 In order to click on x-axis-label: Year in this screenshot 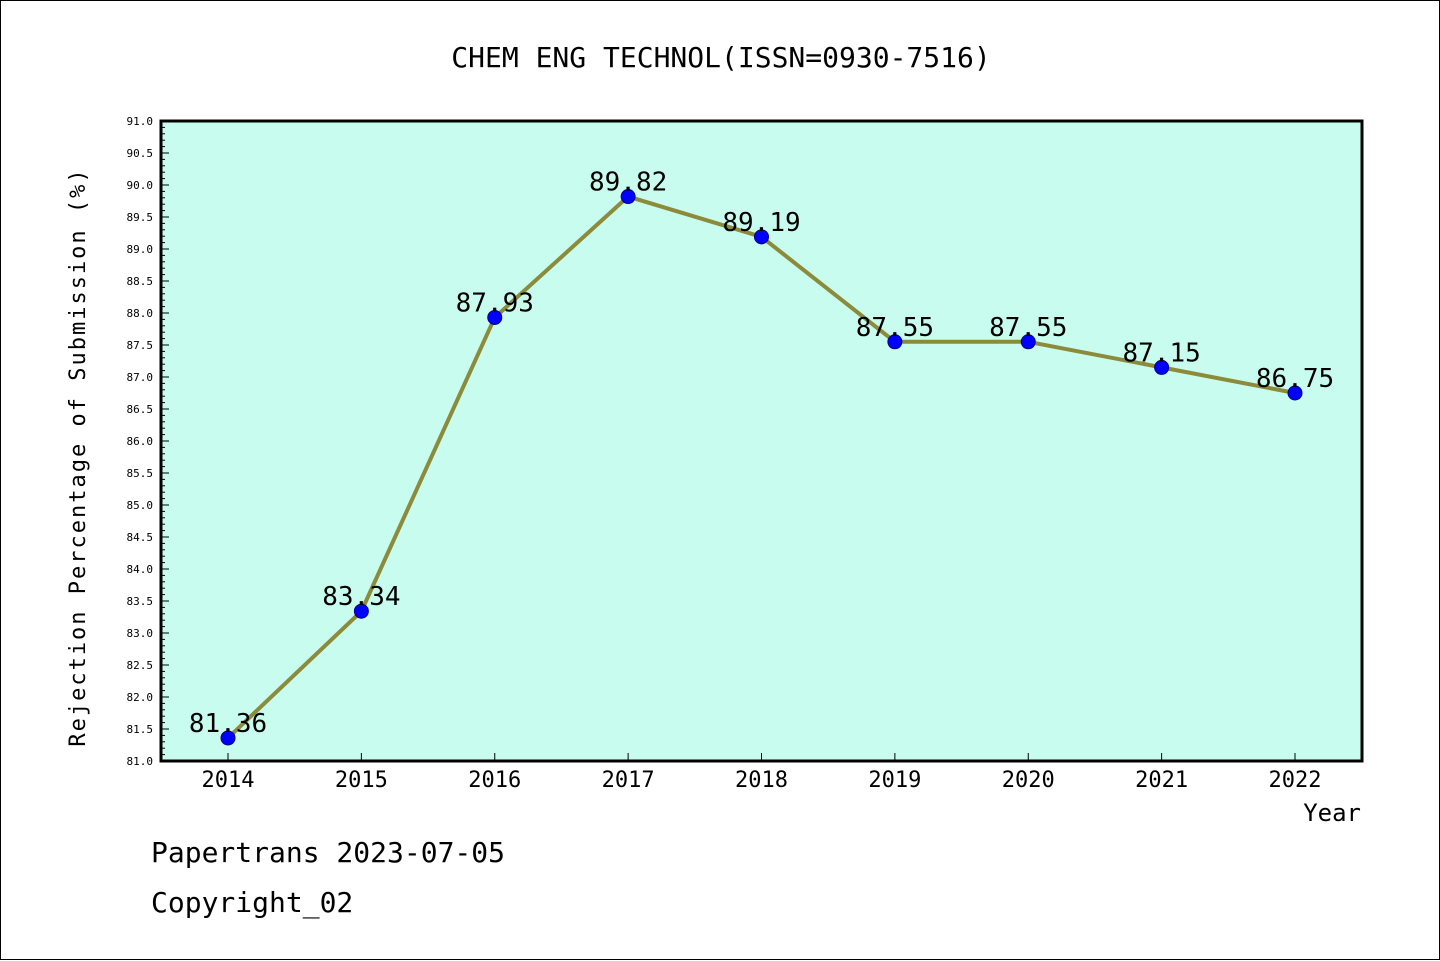, I will do `click(1332, 813)`.